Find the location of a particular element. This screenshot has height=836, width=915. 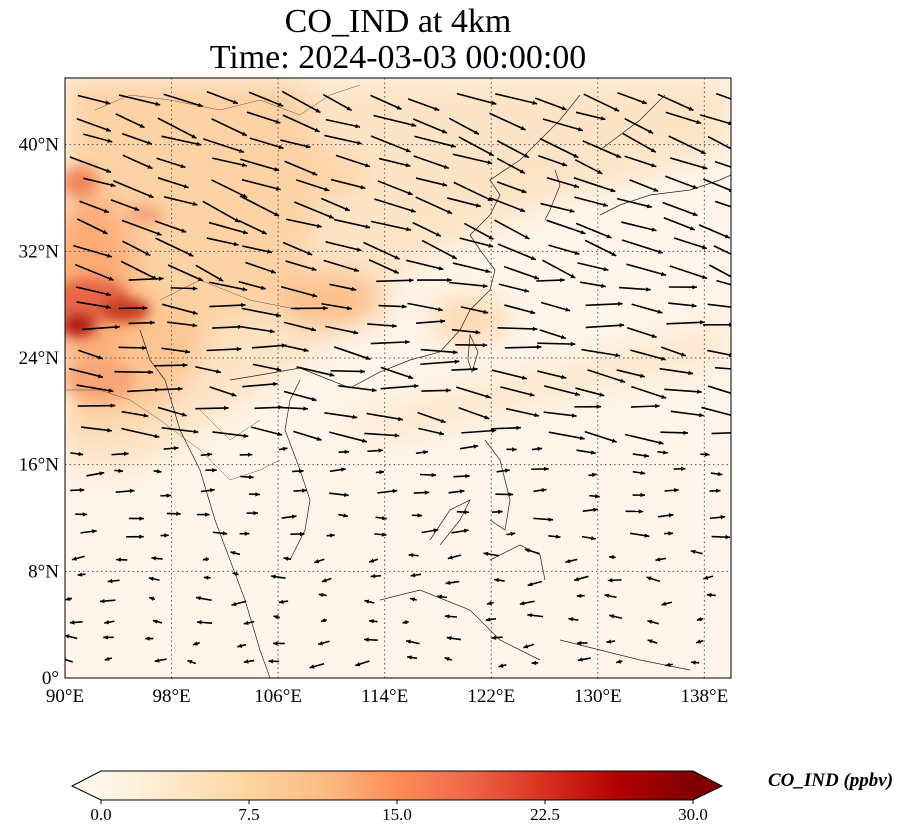

colorbar-body is located at coordinates (397, 785).